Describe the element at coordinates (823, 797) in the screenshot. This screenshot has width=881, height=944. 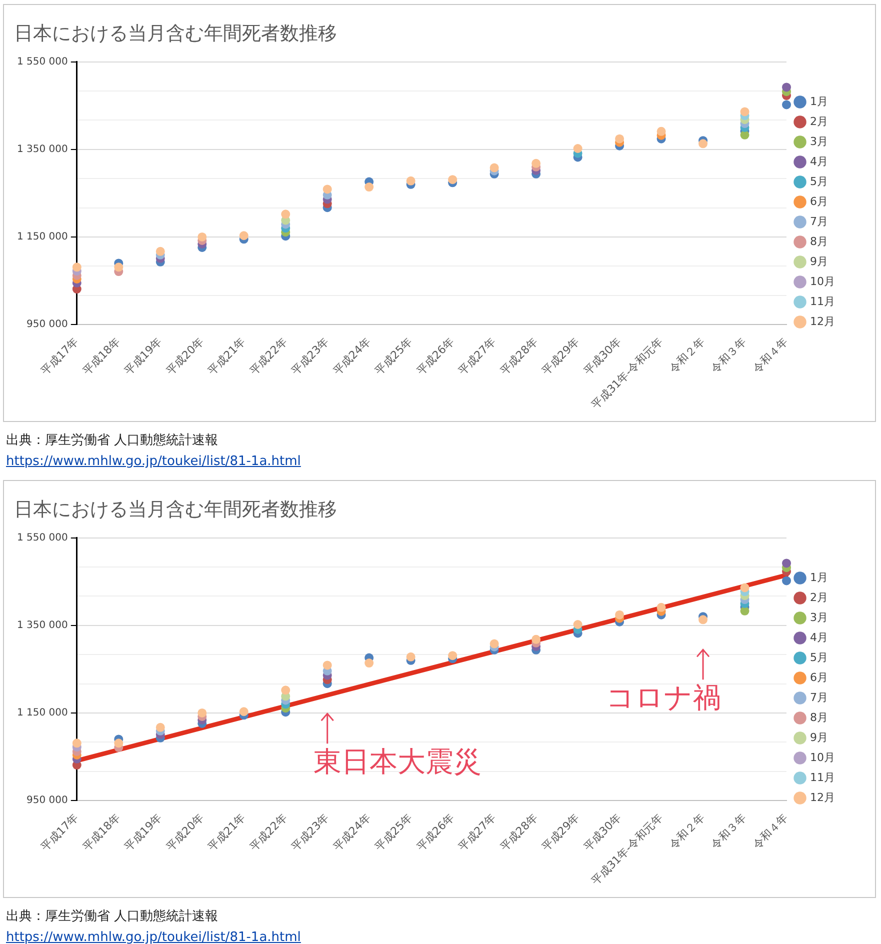
I see `legend-label: 12月` at that location.